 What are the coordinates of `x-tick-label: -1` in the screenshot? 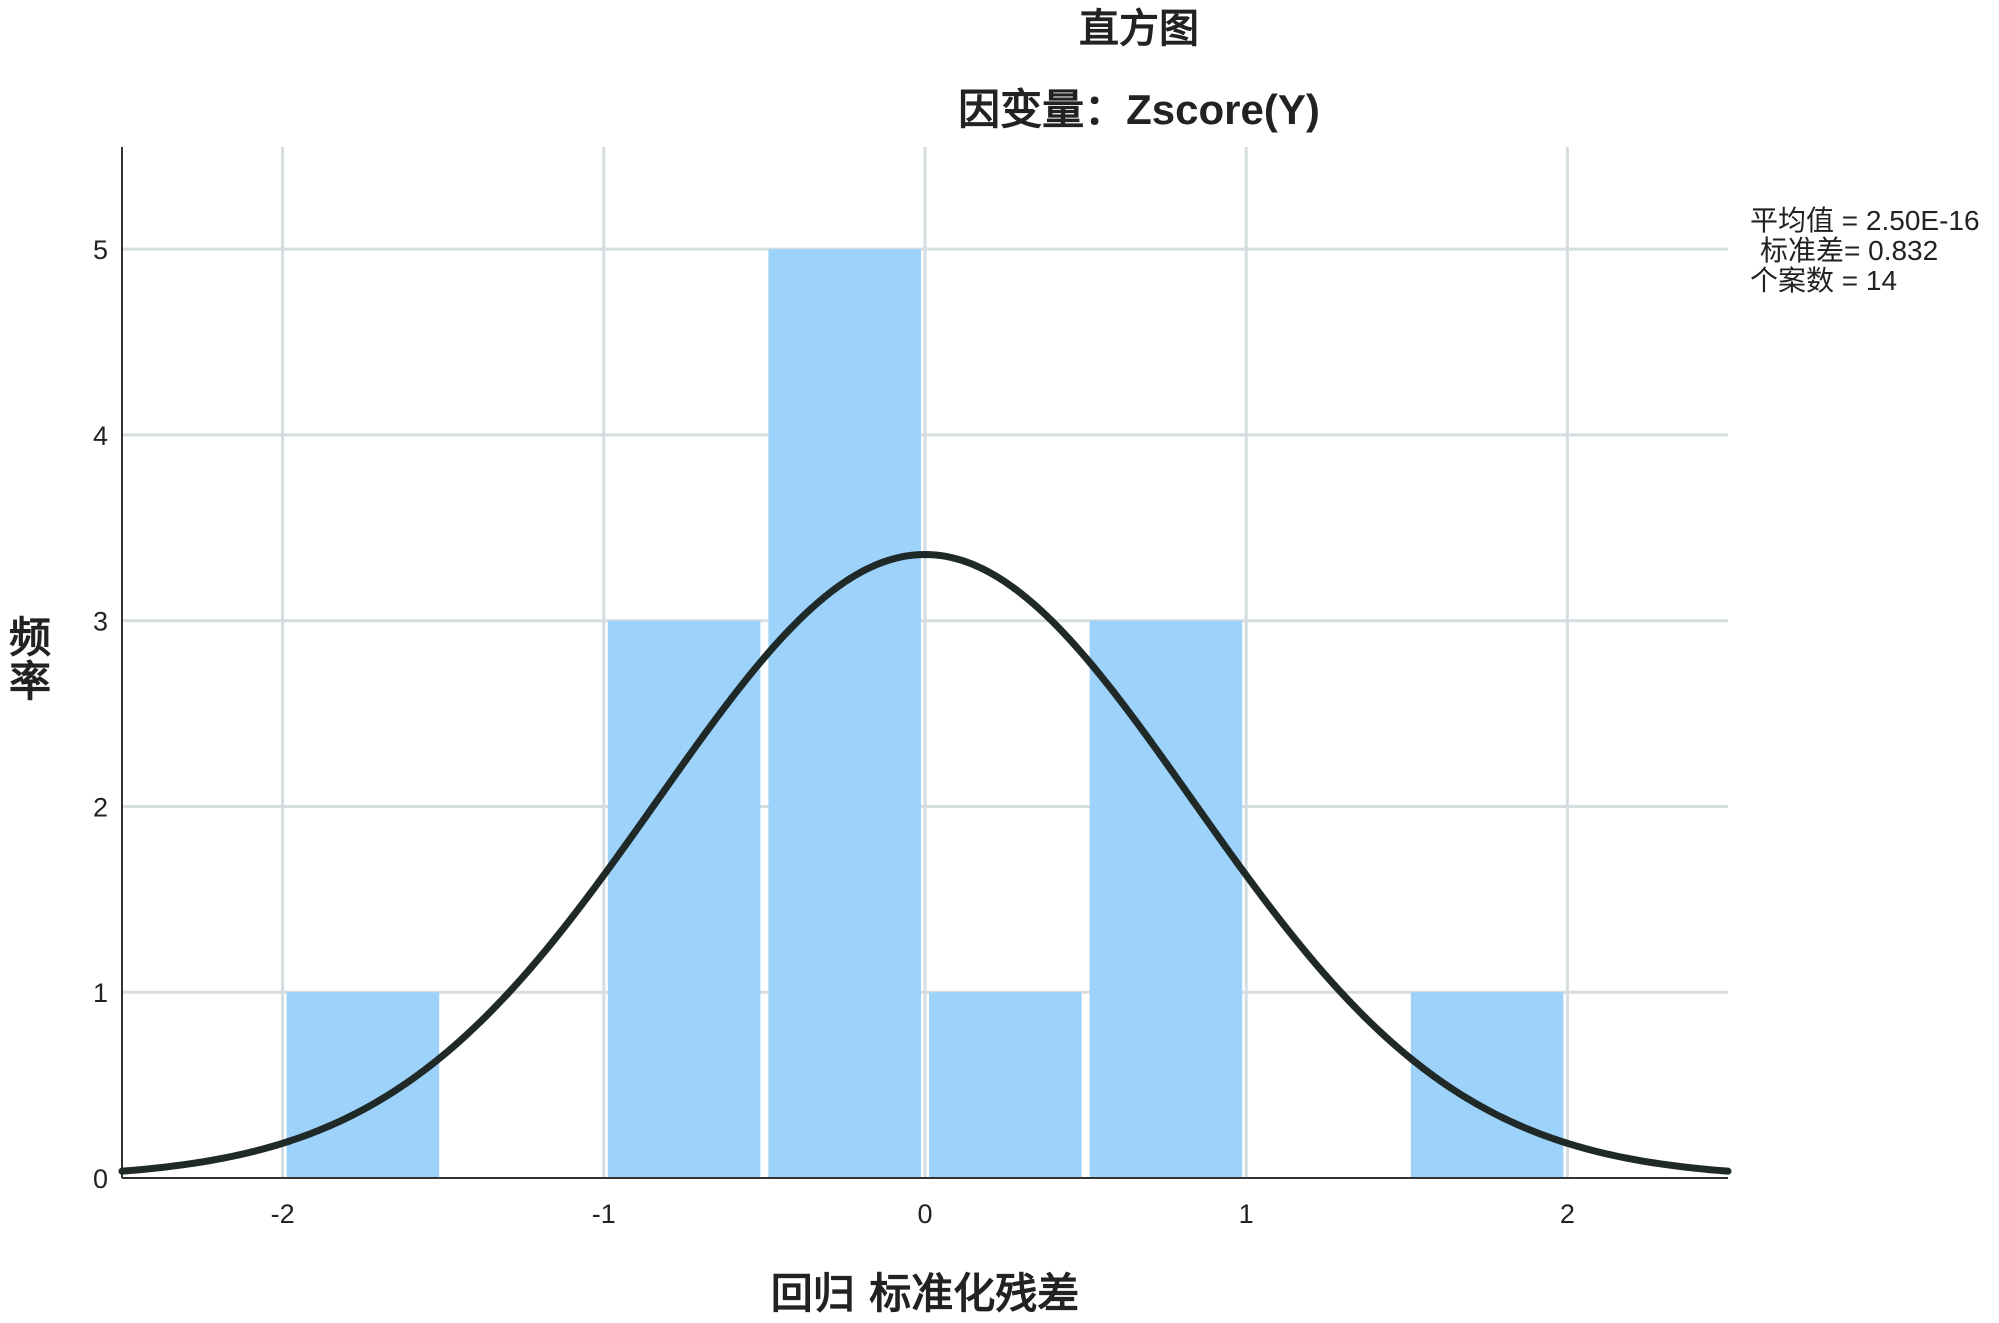 It's located at (604, 1214).